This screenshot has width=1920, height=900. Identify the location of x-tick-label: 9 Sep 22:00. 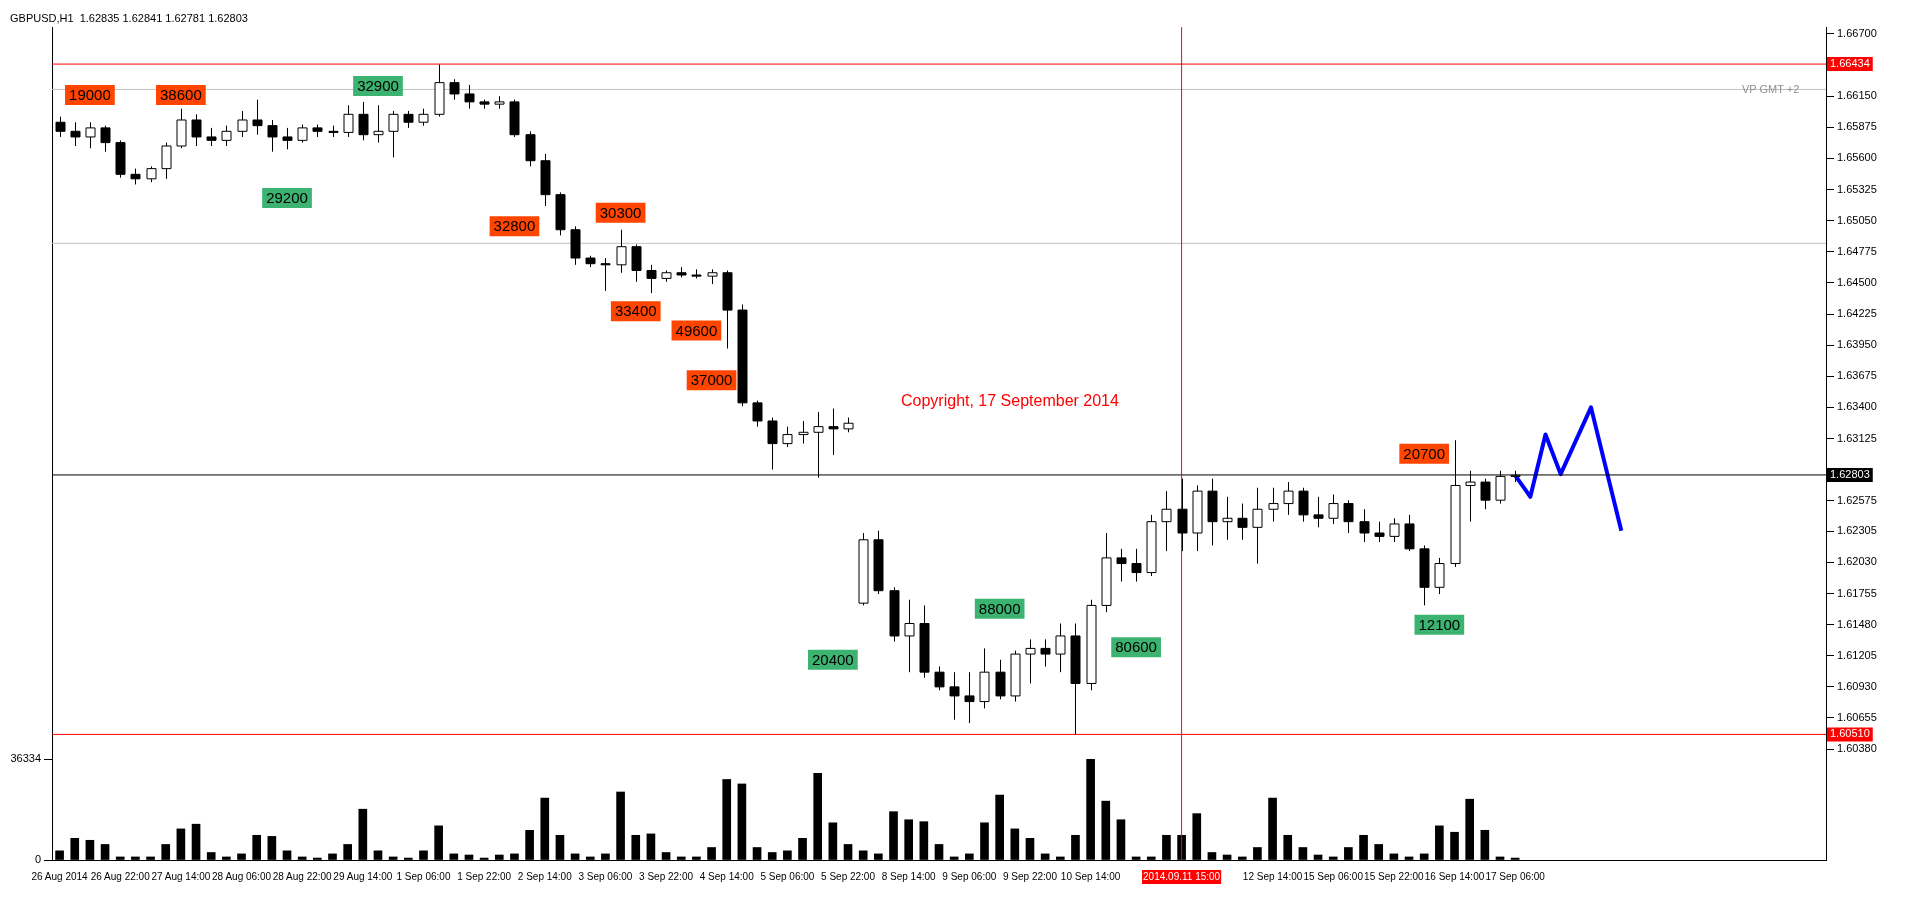
(1030, 876).